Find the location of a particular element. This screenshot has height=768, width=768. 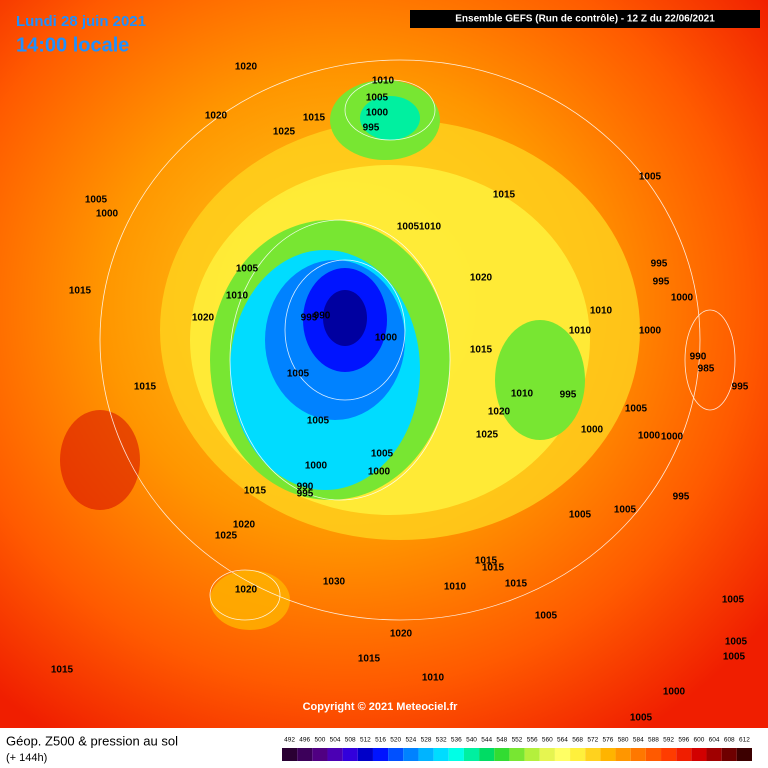

scale-label: 520 is located at coordinates (395, 740).